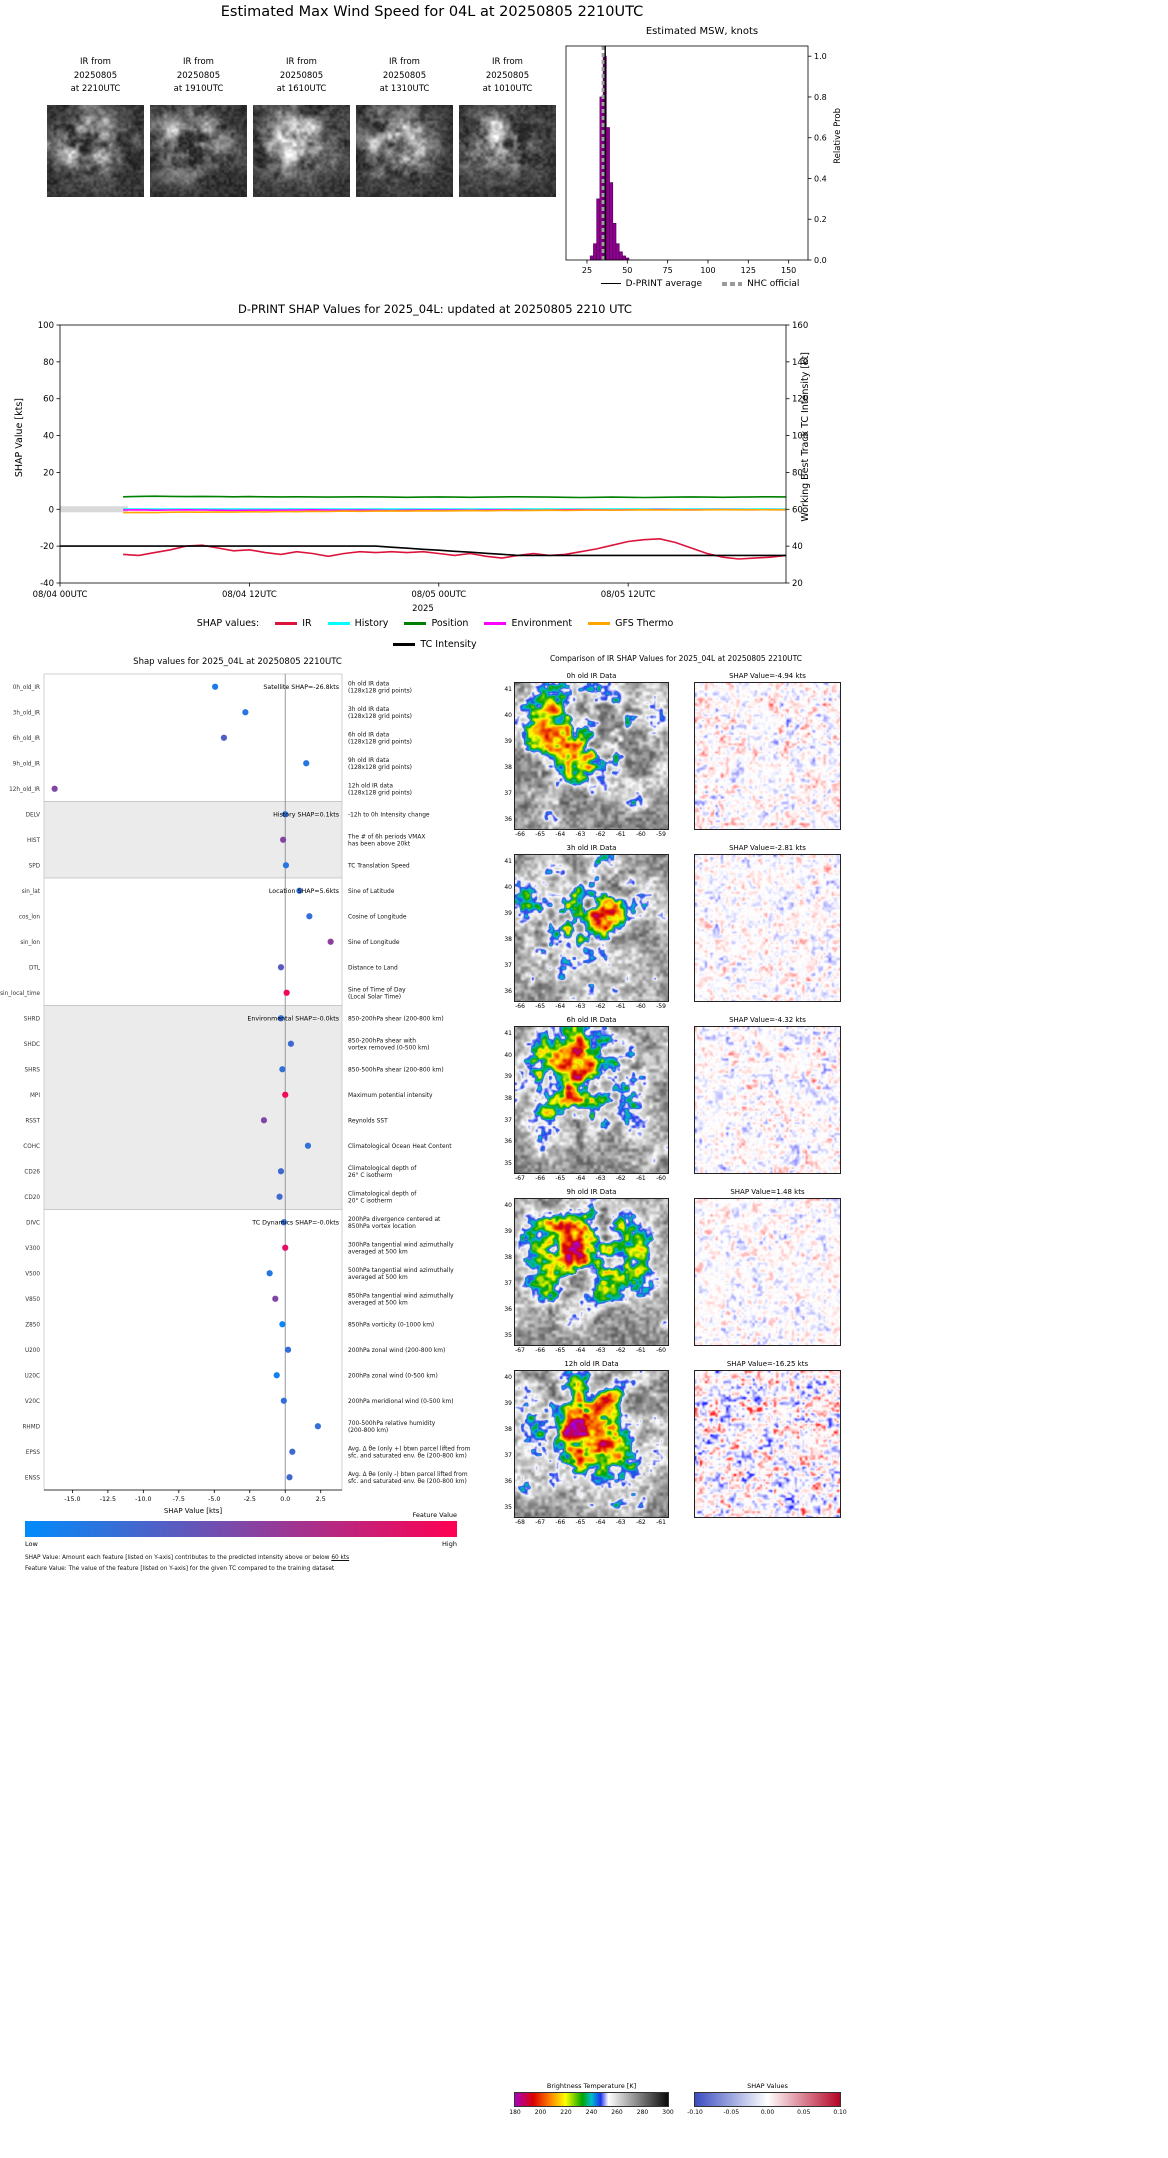 The height and width of the screenshot is (2158, 1168). Describe the element at coordinates (820, 56) in the screenshot. I see `y-tick-label: 1.0` at that location.